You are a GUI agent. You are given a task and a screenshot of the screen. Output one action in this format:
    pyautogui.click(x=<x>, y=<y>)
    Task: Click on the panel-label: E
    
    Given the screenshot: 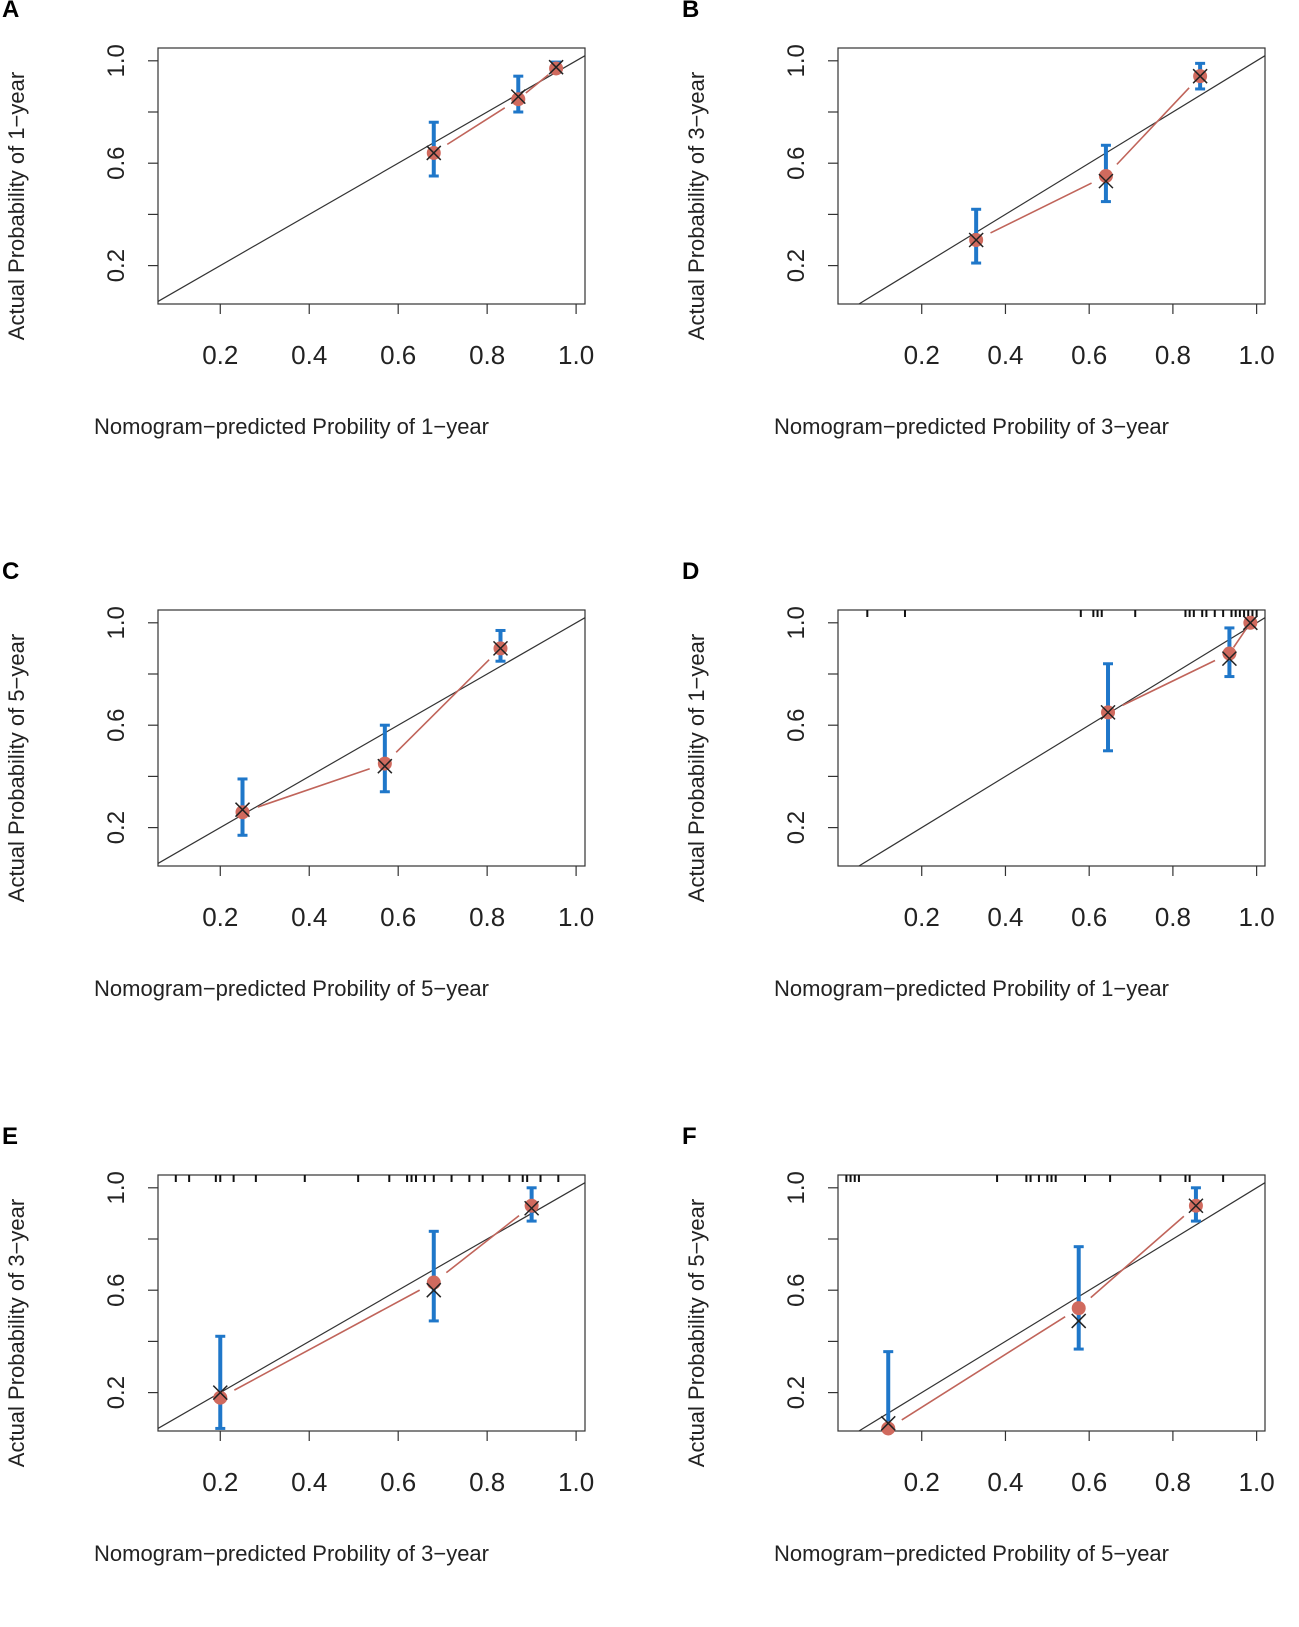 What is the action you would take?
    pyautogui.click(x=10, y=1136)
    